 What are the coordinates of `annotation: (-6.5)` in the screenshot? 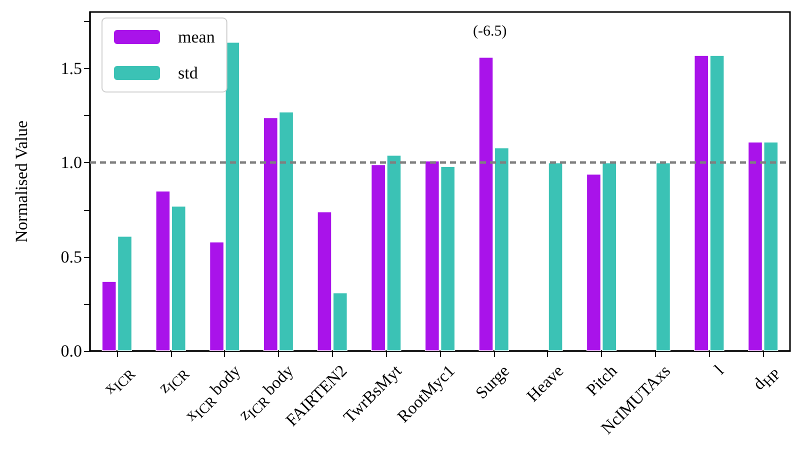 It's located at (490, 32).